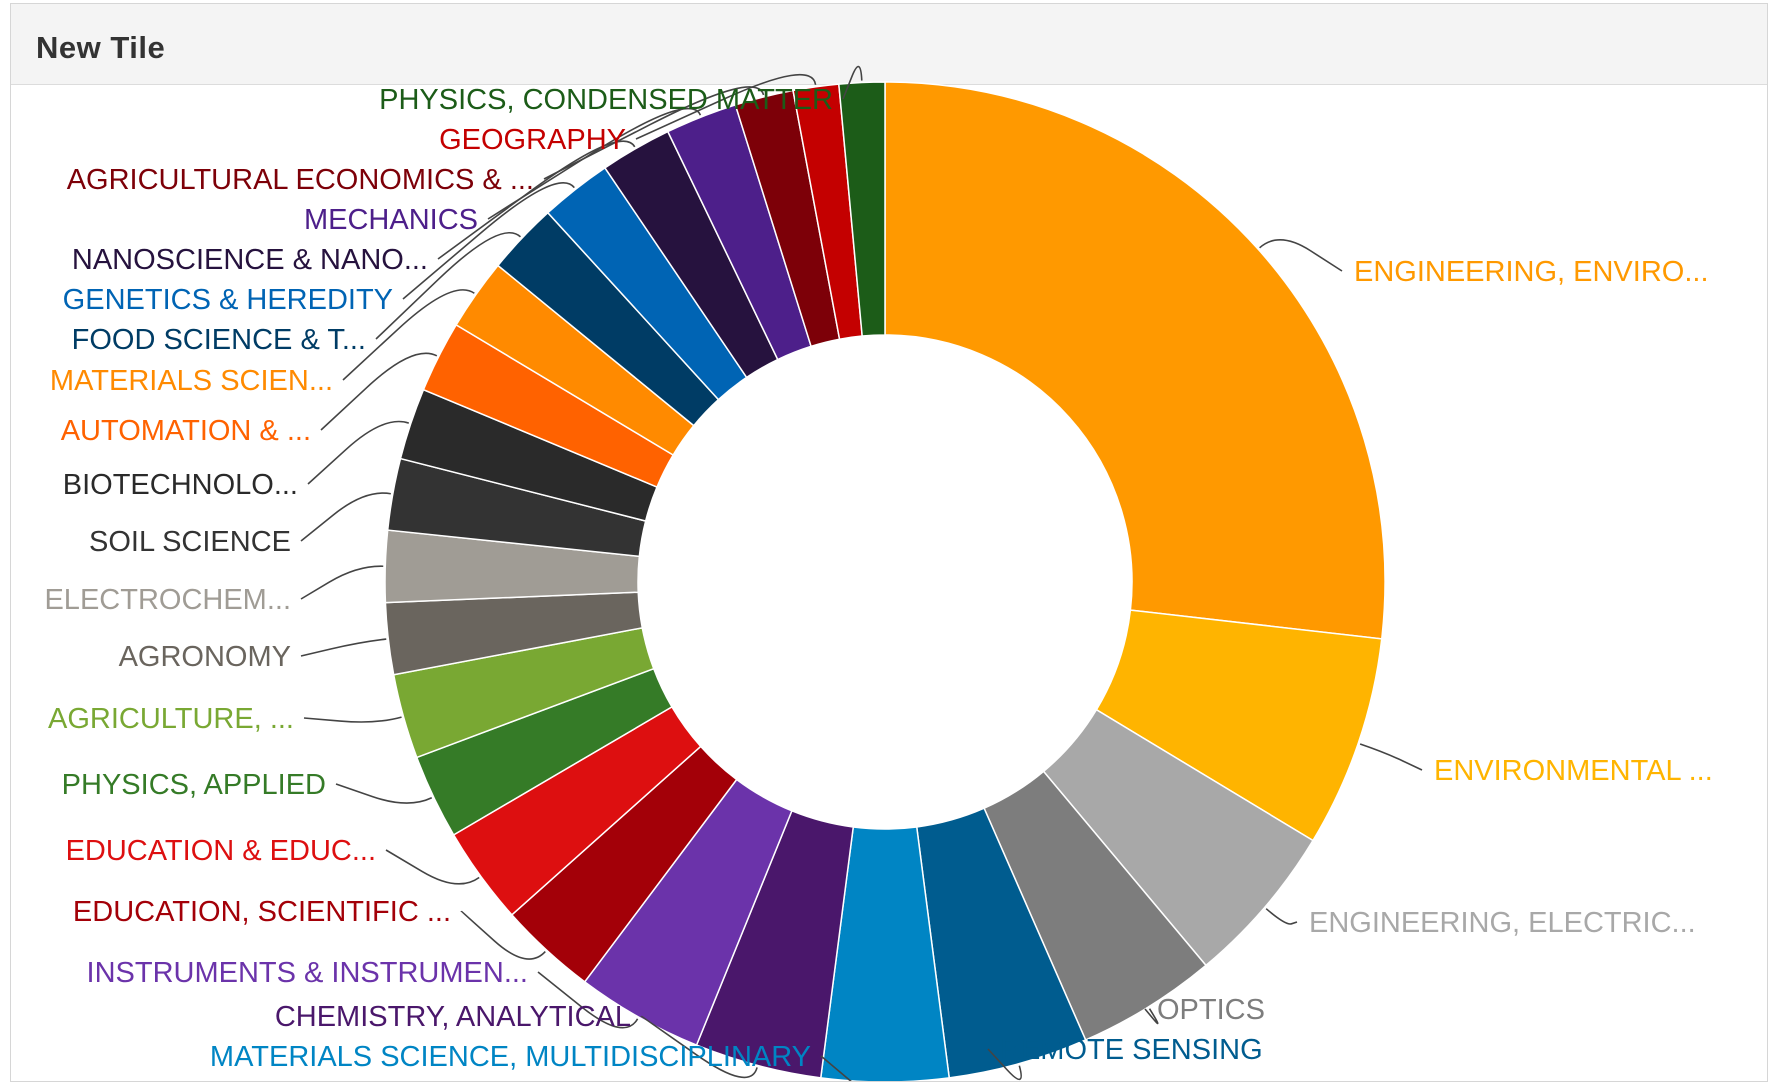 This screenshot has width=1775, height=1082. What do you see at coordinates (384, 793) in the screenshot?
I see `leader-line-physics-applied` at bounding box center [384, 793].